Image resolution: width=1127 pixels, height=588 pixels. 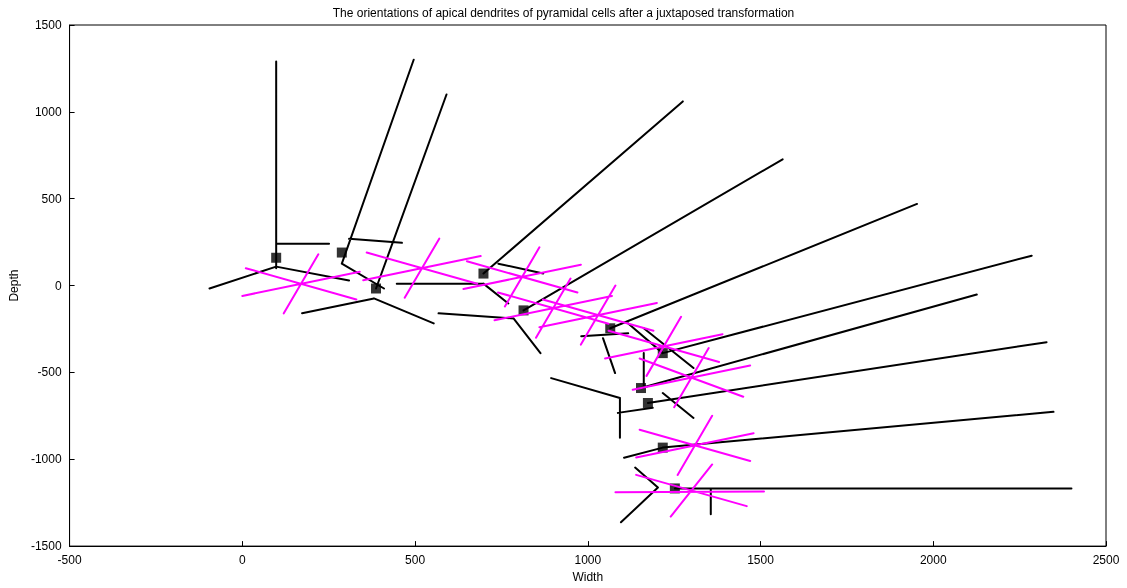 What do you see at coordinates (49, 372) in the screenshot?
I see `y-tick-label: -500` at bounding box center [49, 372].